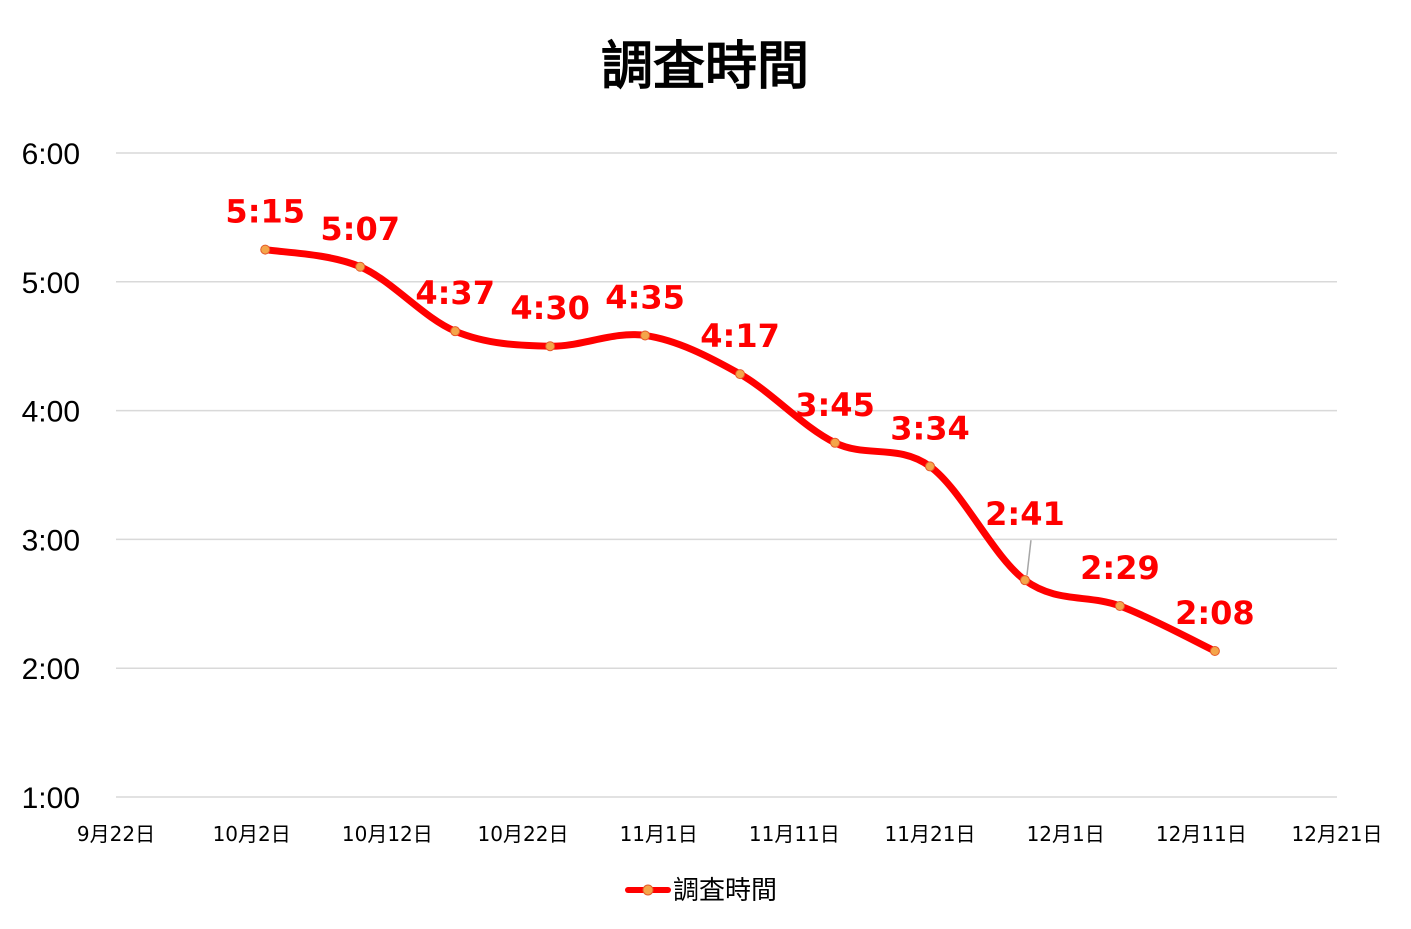 The image size is (1411, 929). What do you see at coordinates (51, 540) in the screenshot?
I see `y-tick-label: 3:00` at bounding box center [51, 540].